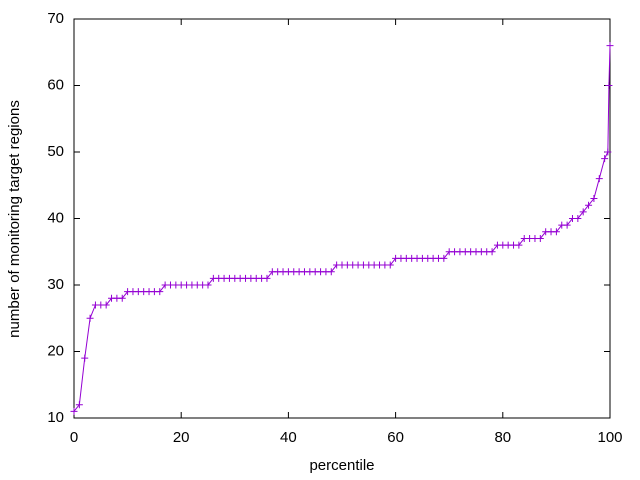 Image resolution: width=640 pixels, height=480 pixels. Describe the element at coordinates (55, 417) in the screenshot. I see `y-tick-label: 10` at that location.